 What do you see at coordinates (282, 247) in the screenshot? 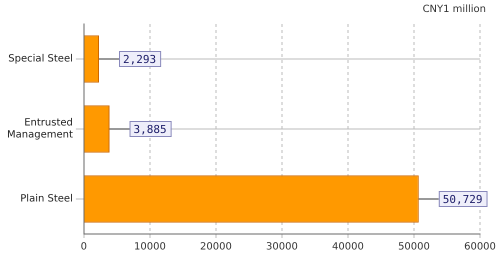
I see `x-tick-label: 30000` at bounding box center [282, 247].